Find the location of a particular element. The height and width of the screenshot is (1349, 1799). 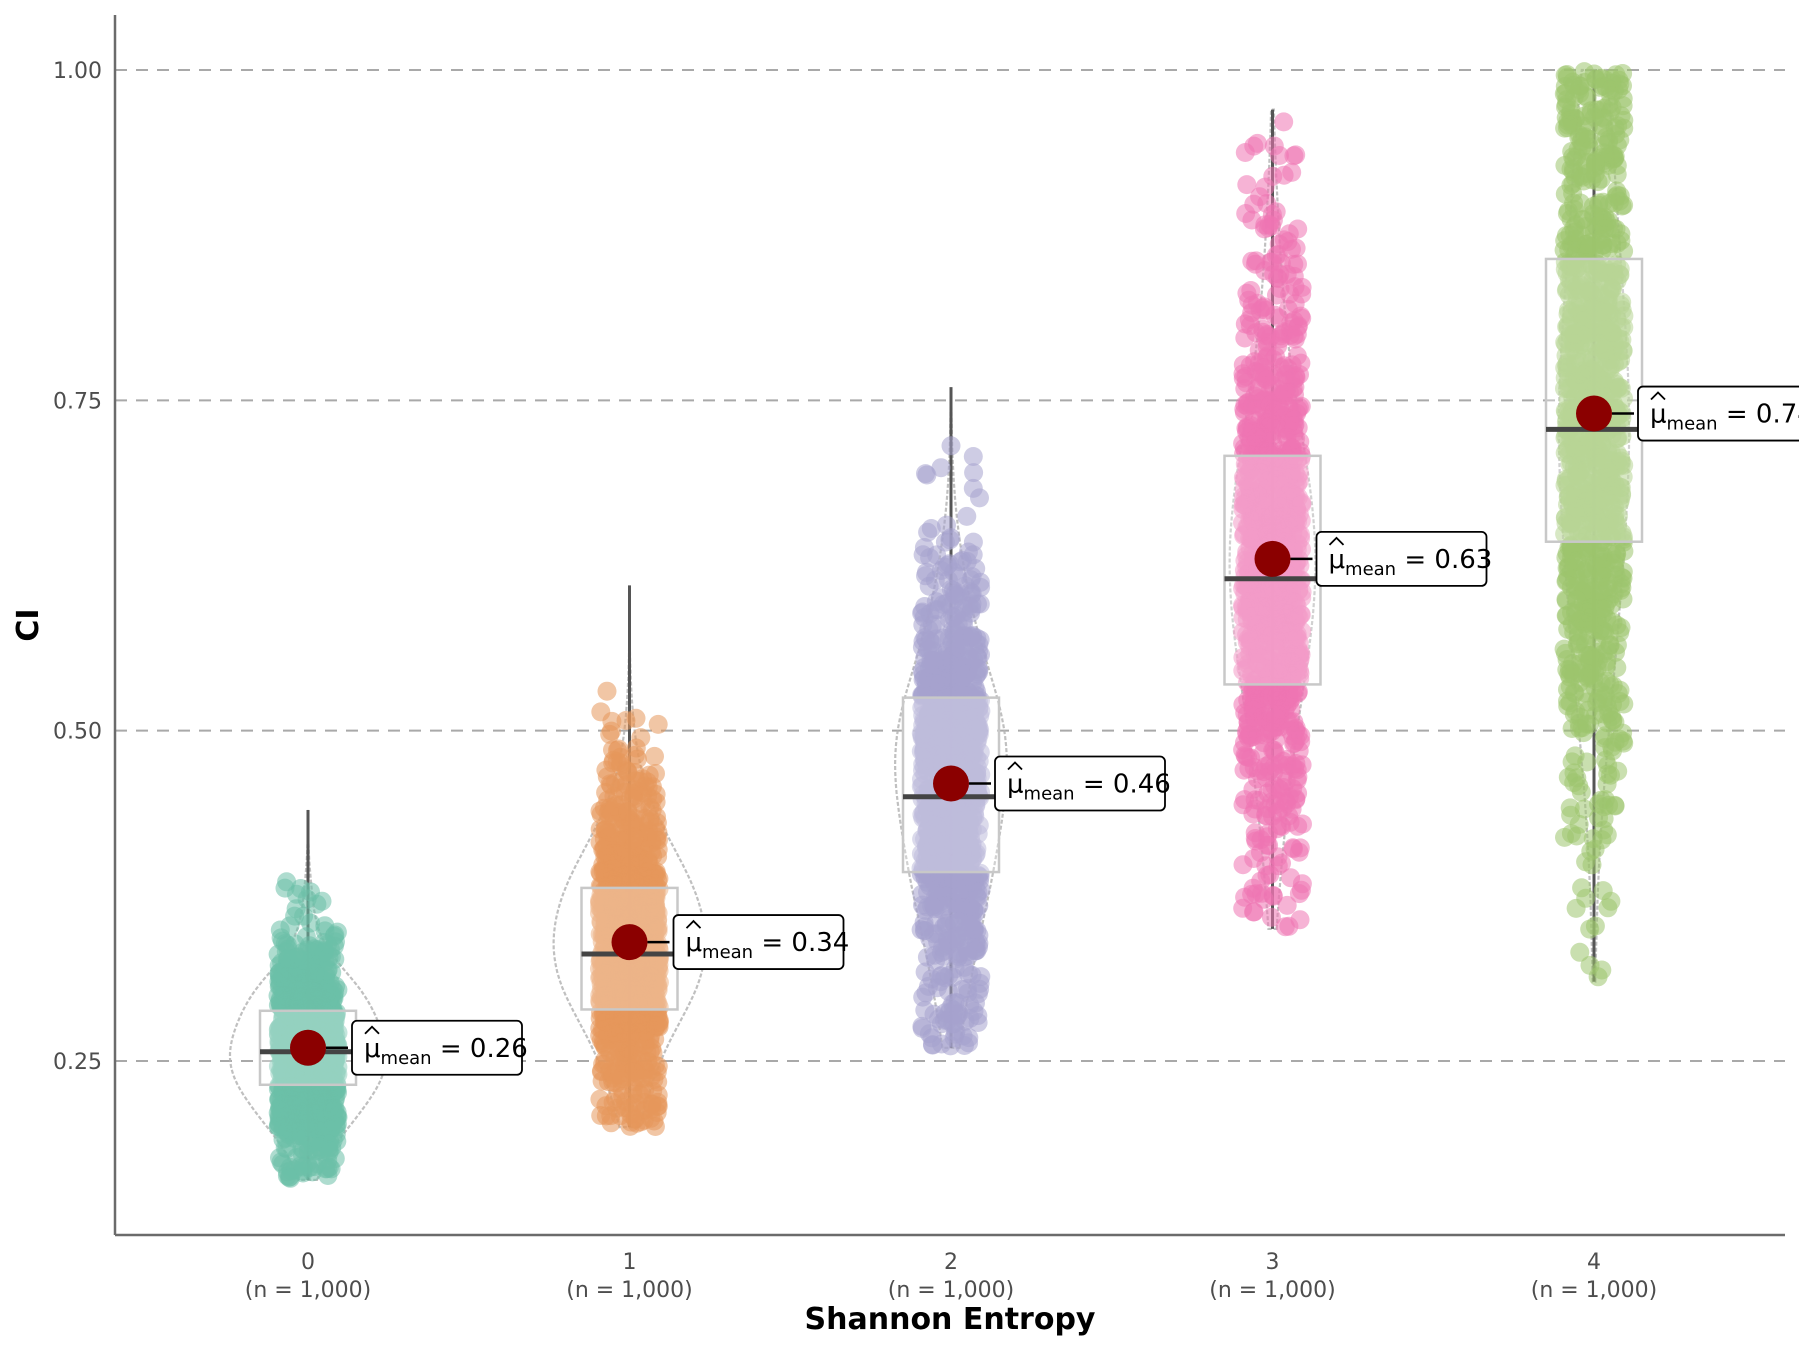

y-tick-label: 0.25 is located at coordinates (77, 1062).